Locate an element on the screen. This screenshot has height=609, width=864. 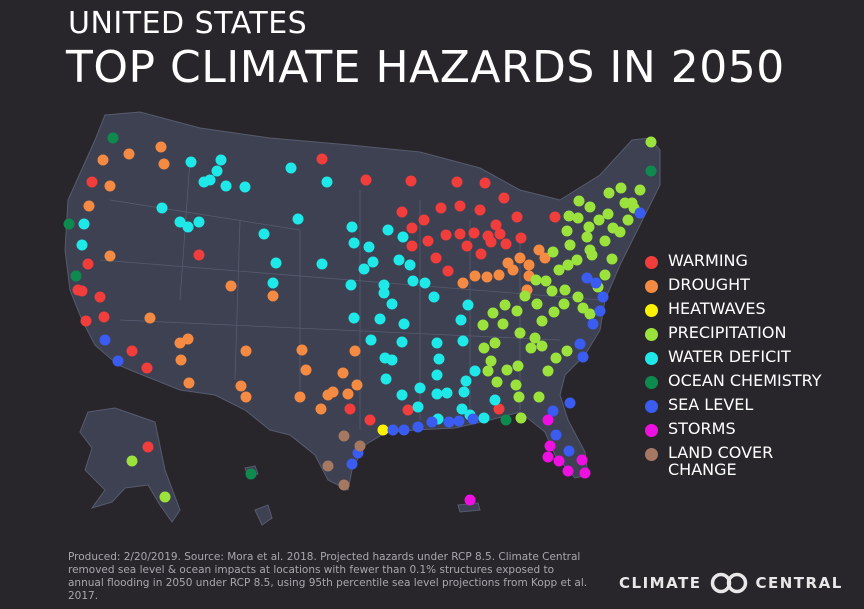
legend-swatch-warming is located at coordinates (651, 262).